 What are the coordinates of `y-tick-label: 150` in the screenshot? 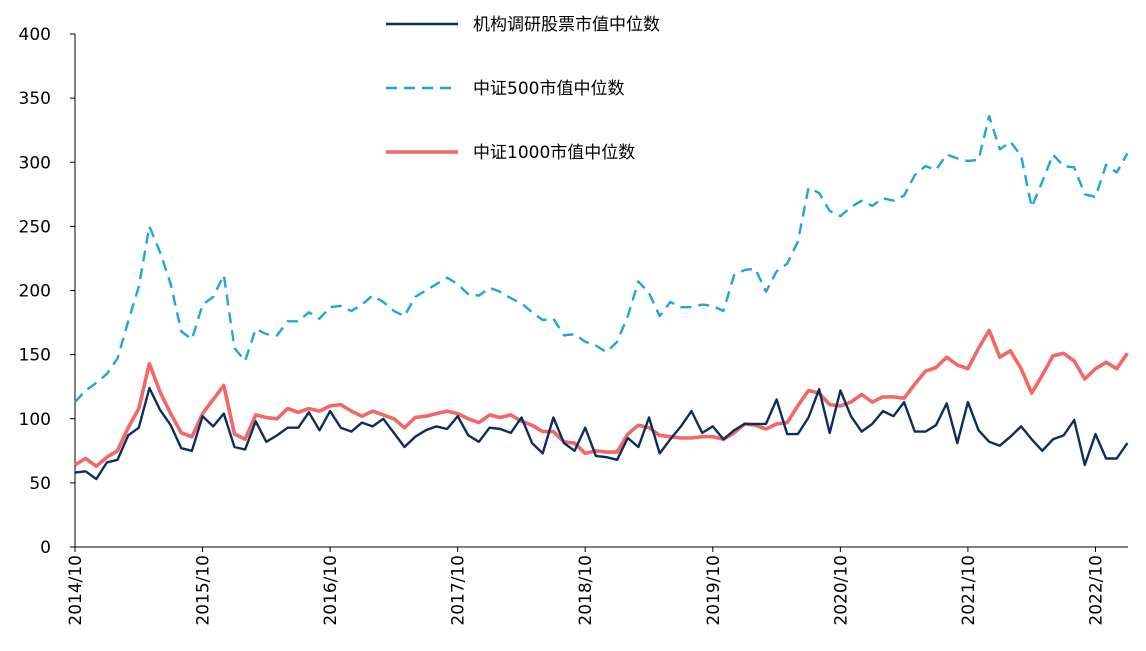 It's located at (35, 356).